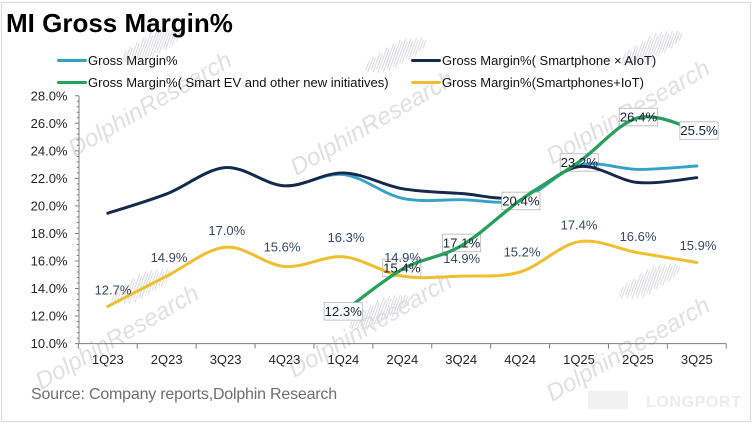  Describe the element at coordinates (285, 359) in the screenshot. I see `svg-text: 4Q23` at that location.